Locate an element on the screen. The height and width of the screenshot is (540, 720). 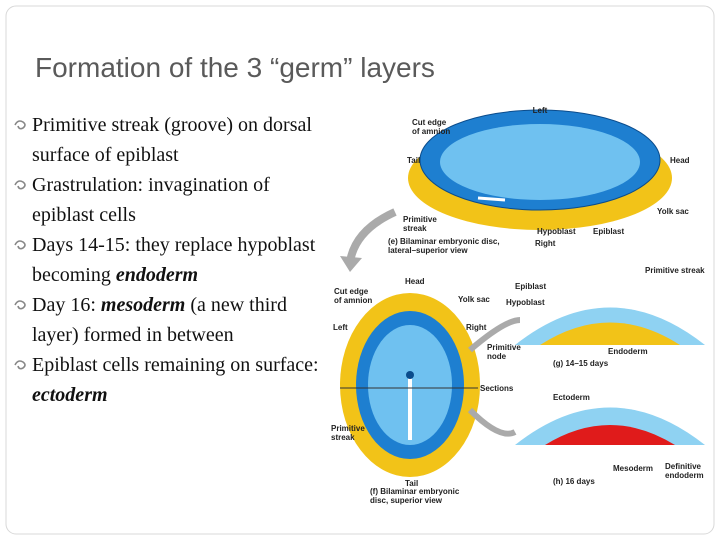
slide-title: Formation of the 3 “germ” layers is located at coordinates (235, 67).